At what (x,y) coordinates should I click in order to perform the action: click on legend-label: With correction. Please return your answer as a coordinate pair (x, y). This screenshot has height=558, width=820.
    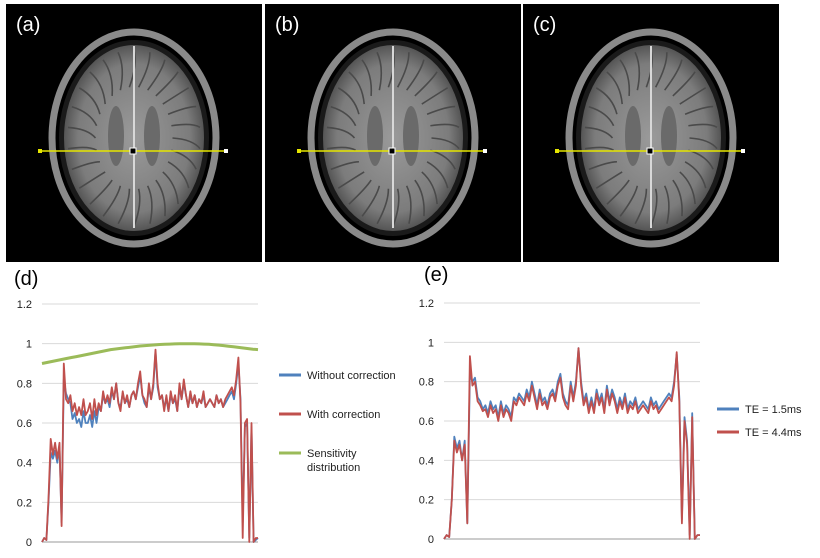
    Looking at the image, I should click on (343, 415).